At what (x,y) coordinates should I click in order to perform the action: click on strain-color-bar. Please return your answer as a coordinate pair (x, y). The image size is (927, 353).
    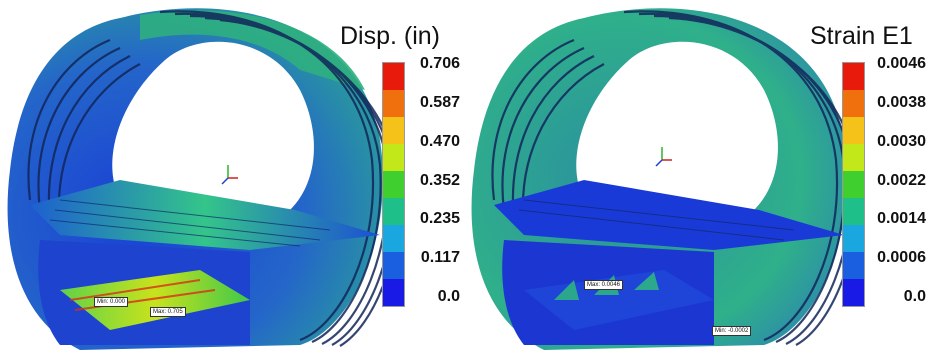
    Looking at the image, I should click on (853, 184).